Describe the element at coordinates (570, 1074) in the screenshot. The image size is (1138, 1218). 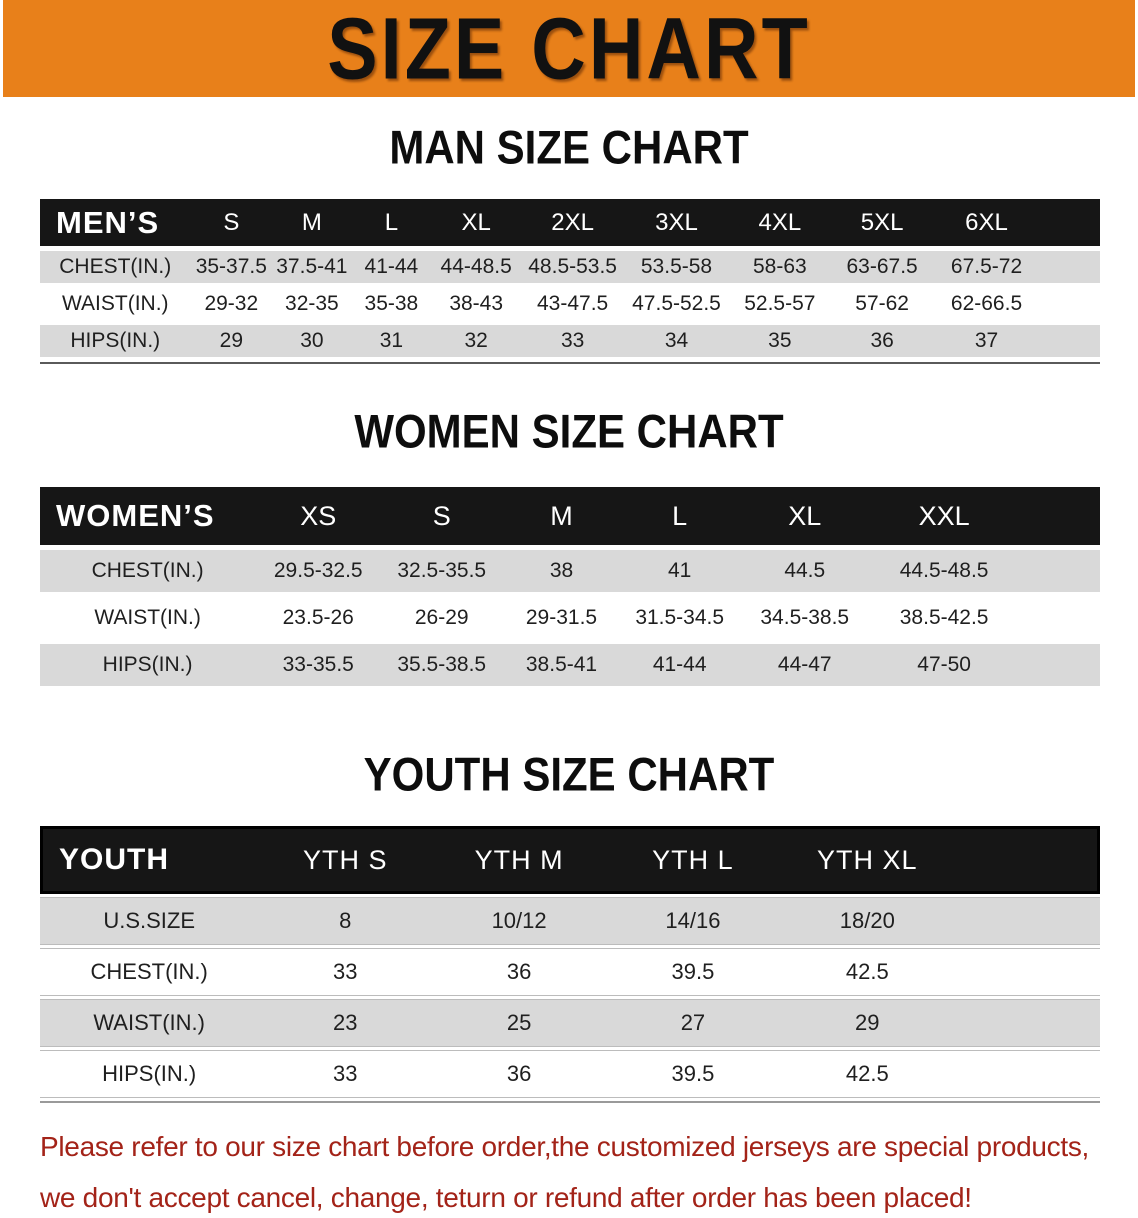
I see `measurement-row: HIPS(IN.) 33 36 39.5 42.5` at that location.